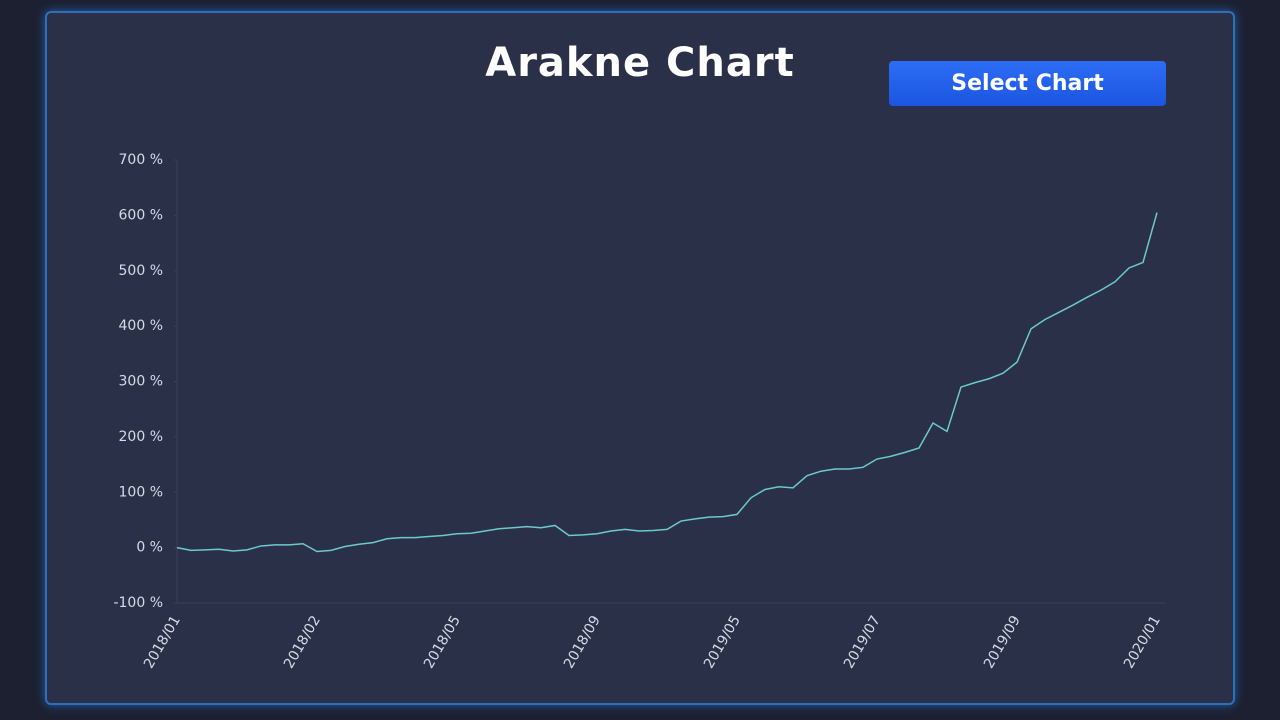 Image resolution: width=1280 pixels, height=720 pixels. What do you see at coordinates (141, 271) in the screenshot?
I see `y-tick-label: 500 %` at bounding box center [141, 271].